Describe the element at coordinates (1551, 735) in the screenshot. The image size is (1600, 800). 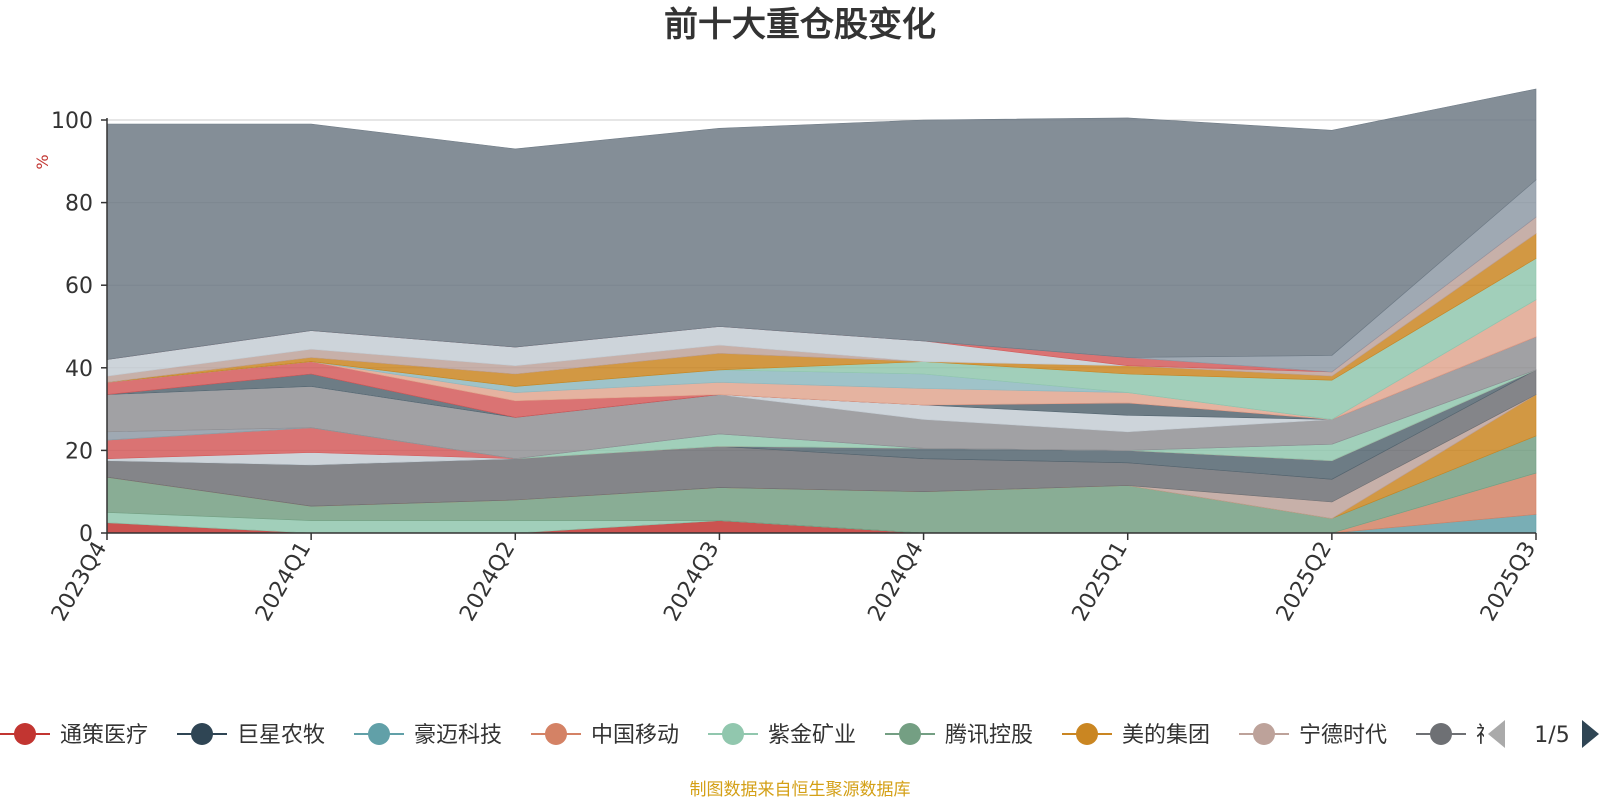
I see `legend-page-indicator: 1/5` at that location.